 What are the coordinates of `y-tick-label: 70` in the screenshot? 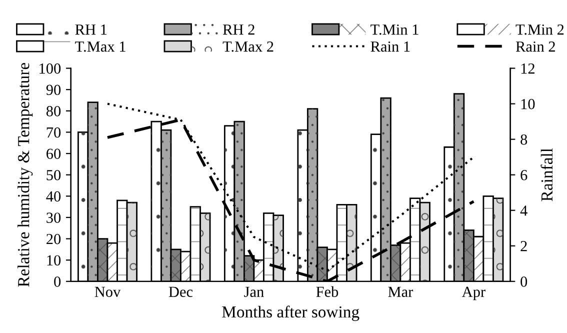 It's located at (53, 132).